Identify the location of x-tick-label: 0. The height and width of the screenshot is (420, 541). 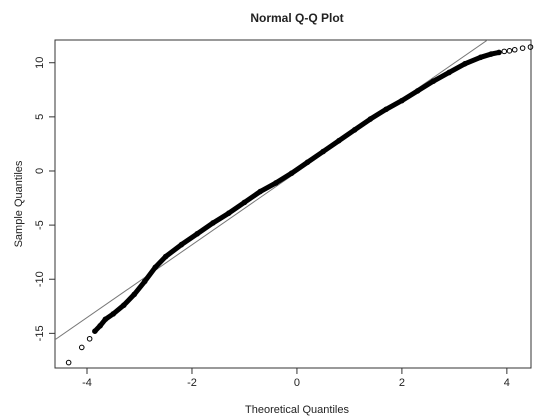
(297, 383).